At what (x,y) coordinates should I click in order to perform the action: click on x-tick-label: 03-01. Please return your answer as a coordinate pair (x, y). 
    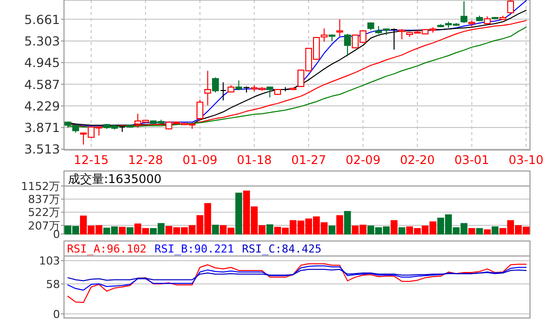
    Looking at the image, I should click on (472, 160).